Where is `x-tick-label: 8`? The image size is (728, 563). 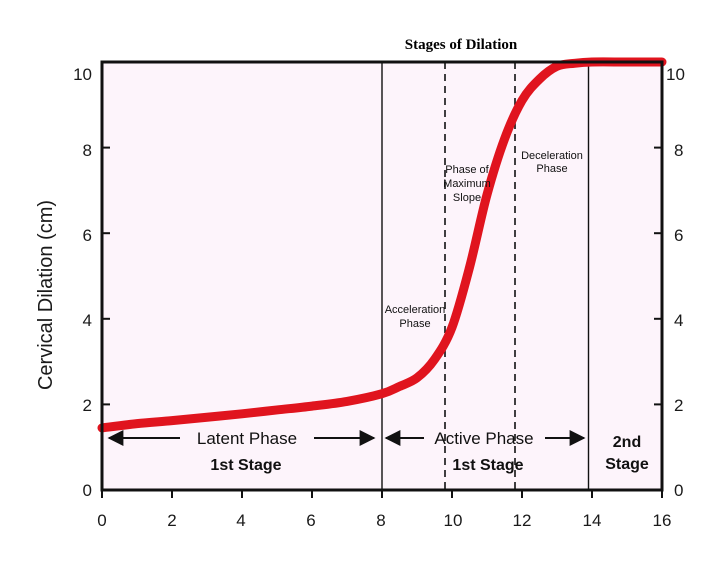 x-tick-label: 8 is located at coordinates (380, 520).